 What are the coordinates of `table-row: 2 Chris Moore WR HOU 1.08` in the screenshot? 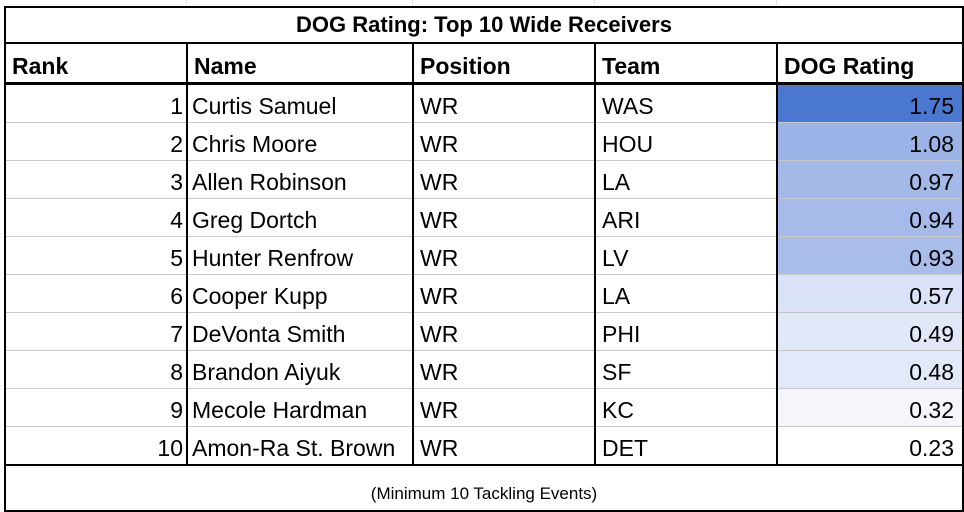 It's located at (484, 141).